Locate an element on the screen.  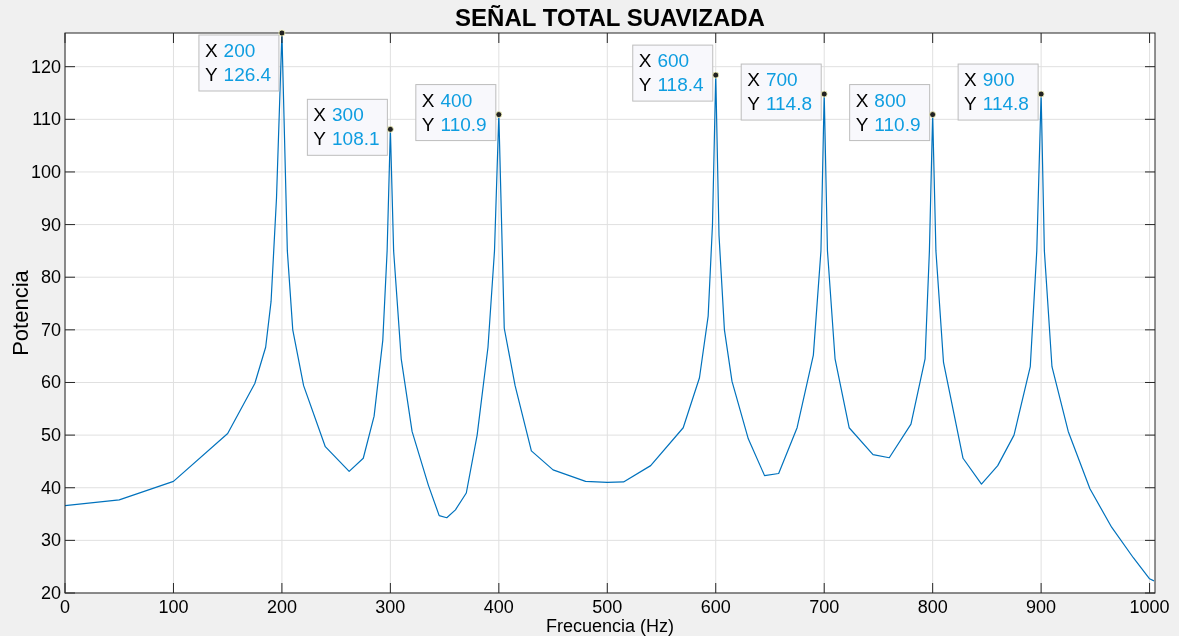
x-tick-label: 200 is located at coordinates (281, 607).